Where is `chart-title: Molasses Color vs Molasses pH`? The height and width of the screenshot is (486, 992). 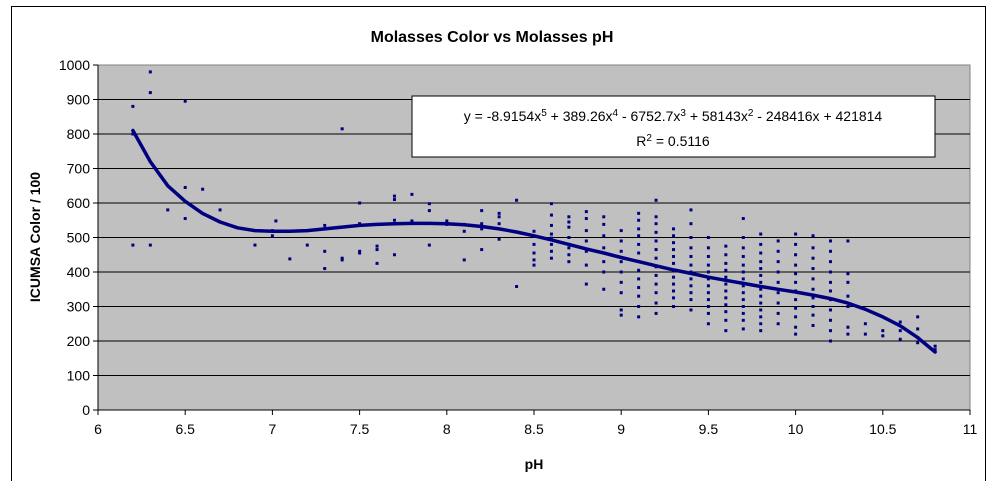
chart-title: Molasses Color vs Molasses pH is located at coordinates (492, 37).